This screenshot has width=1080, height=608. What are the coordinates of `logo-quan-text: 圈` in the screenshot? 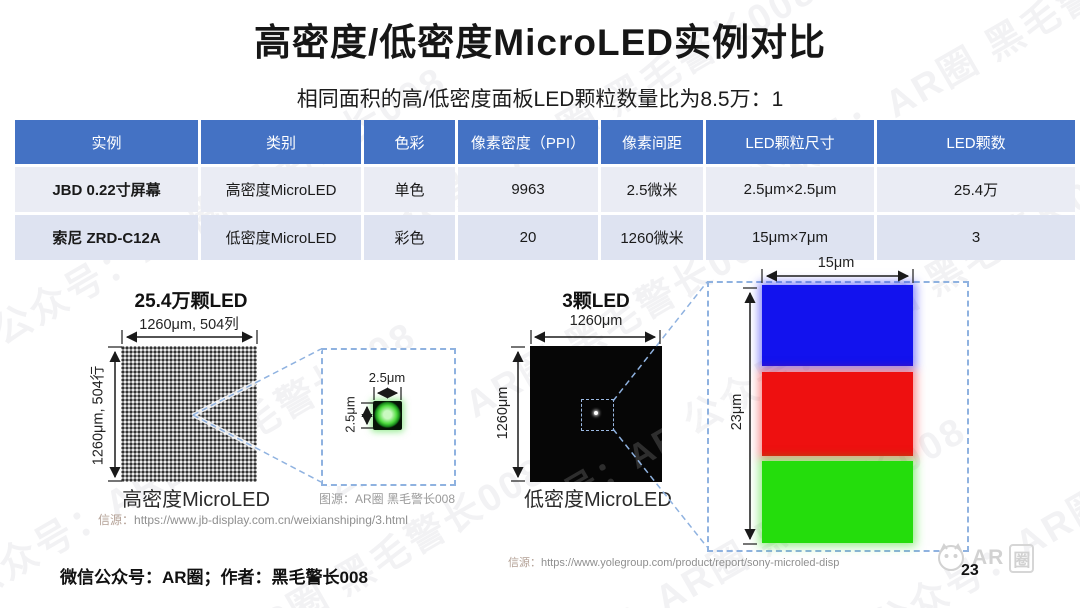 It's located at (1022, 558).